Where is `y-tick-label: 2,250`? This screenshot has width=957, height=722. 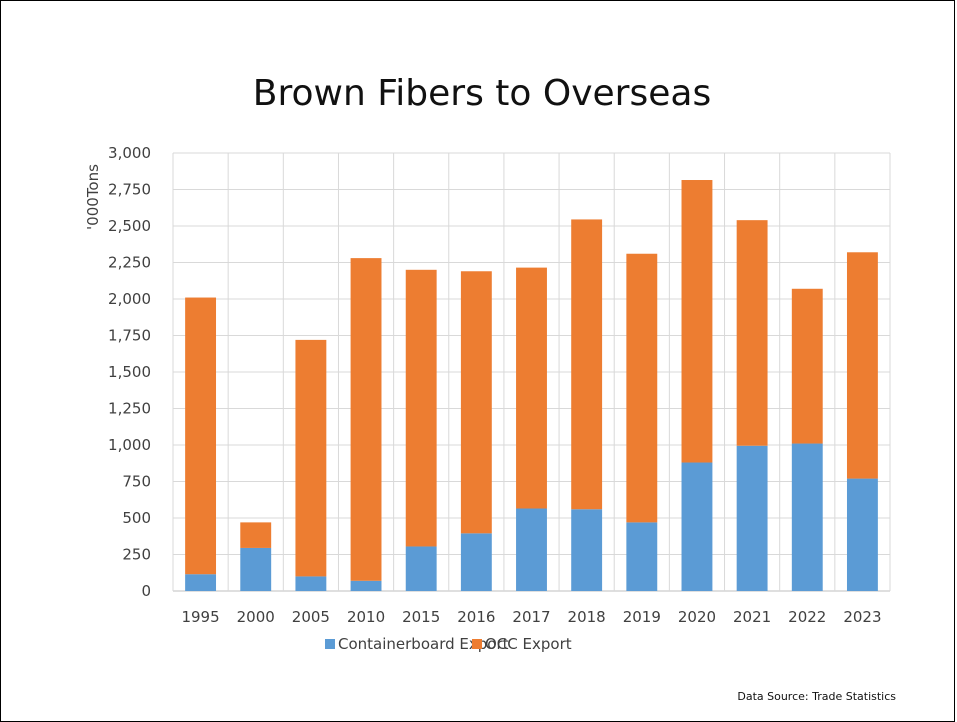 y-tick-label: 2,250 is located at coordinates (129, 263).